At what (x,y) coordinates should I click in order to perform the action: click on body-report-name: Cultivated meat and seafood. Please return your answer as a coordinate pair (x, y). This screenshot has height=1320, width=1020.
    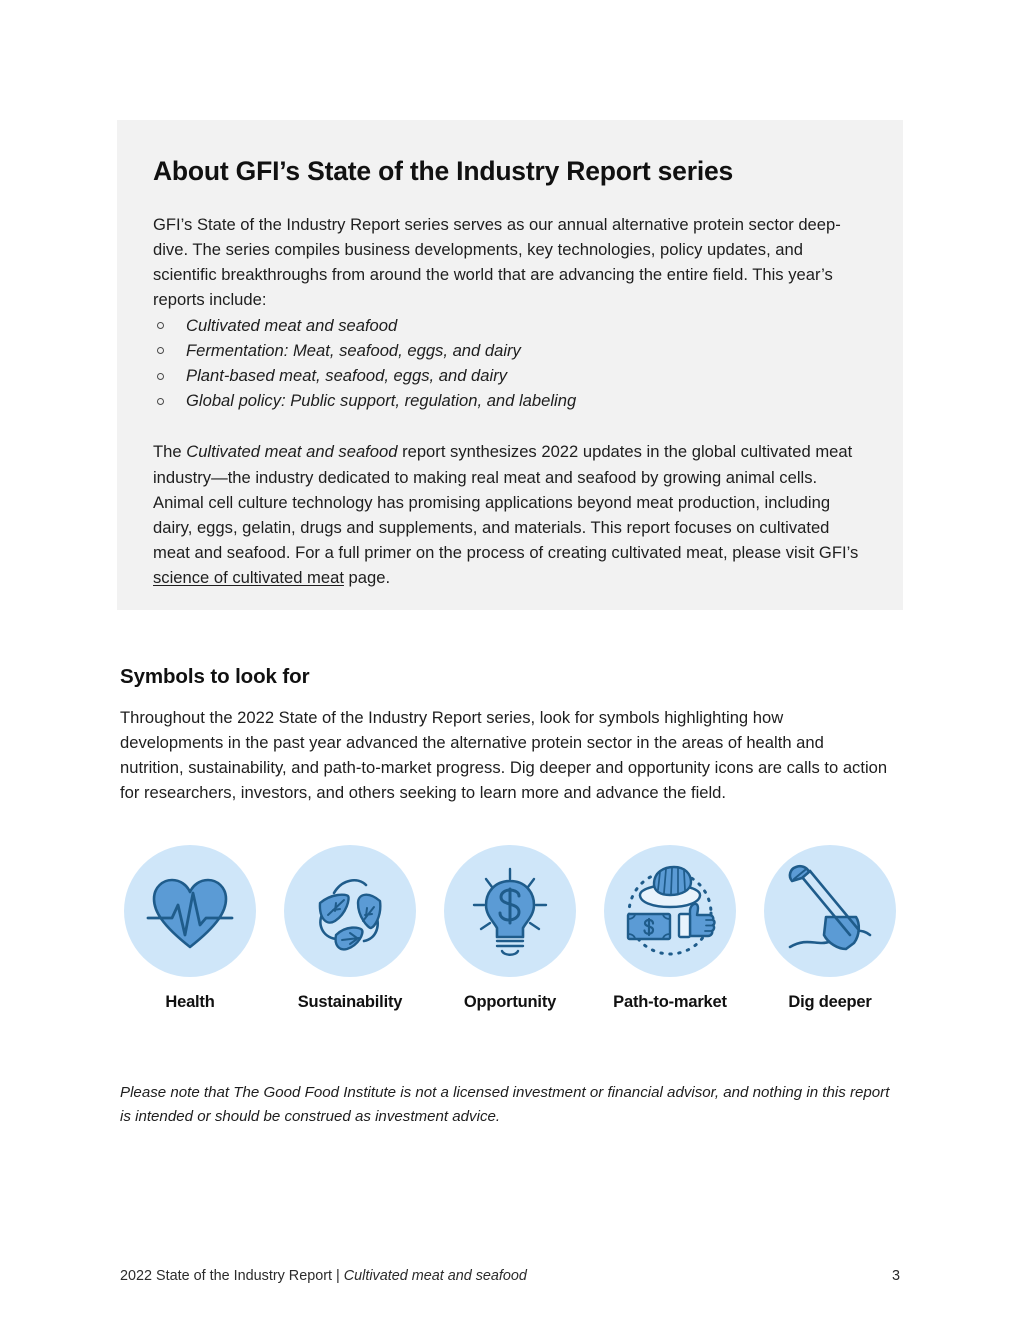
    Looking at the image, I should click on (292, 452).